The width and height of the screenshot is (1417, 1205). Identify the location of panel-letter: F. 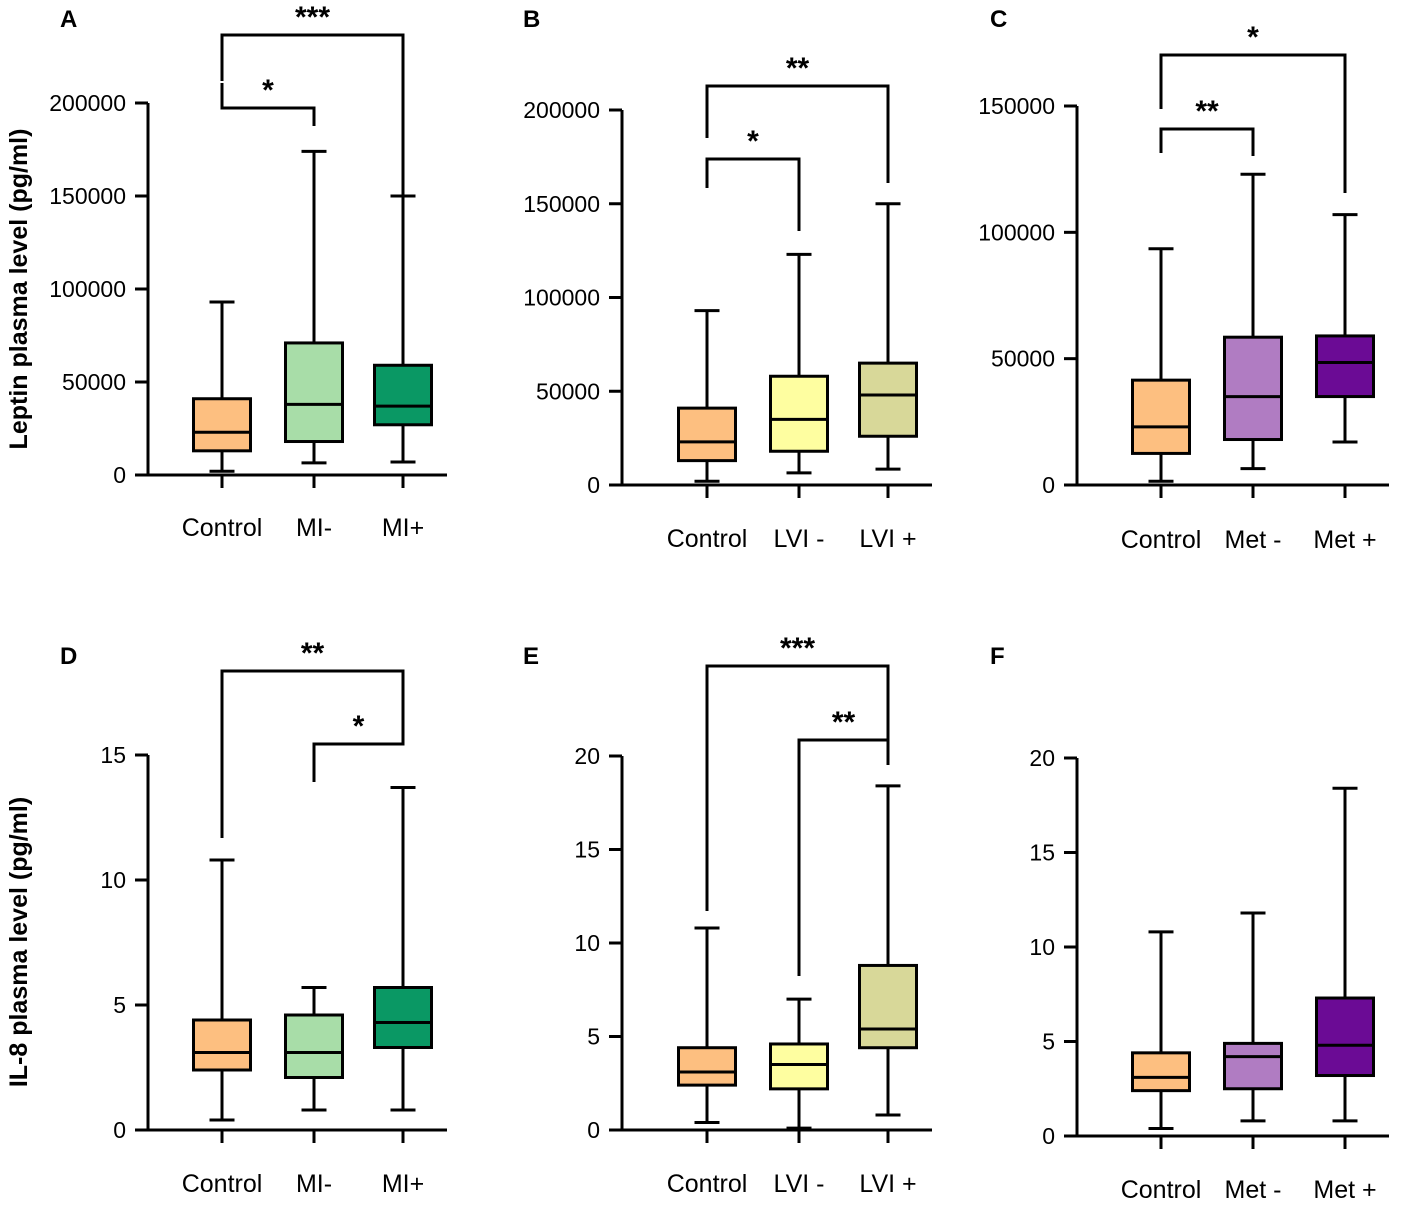
(997, 656).